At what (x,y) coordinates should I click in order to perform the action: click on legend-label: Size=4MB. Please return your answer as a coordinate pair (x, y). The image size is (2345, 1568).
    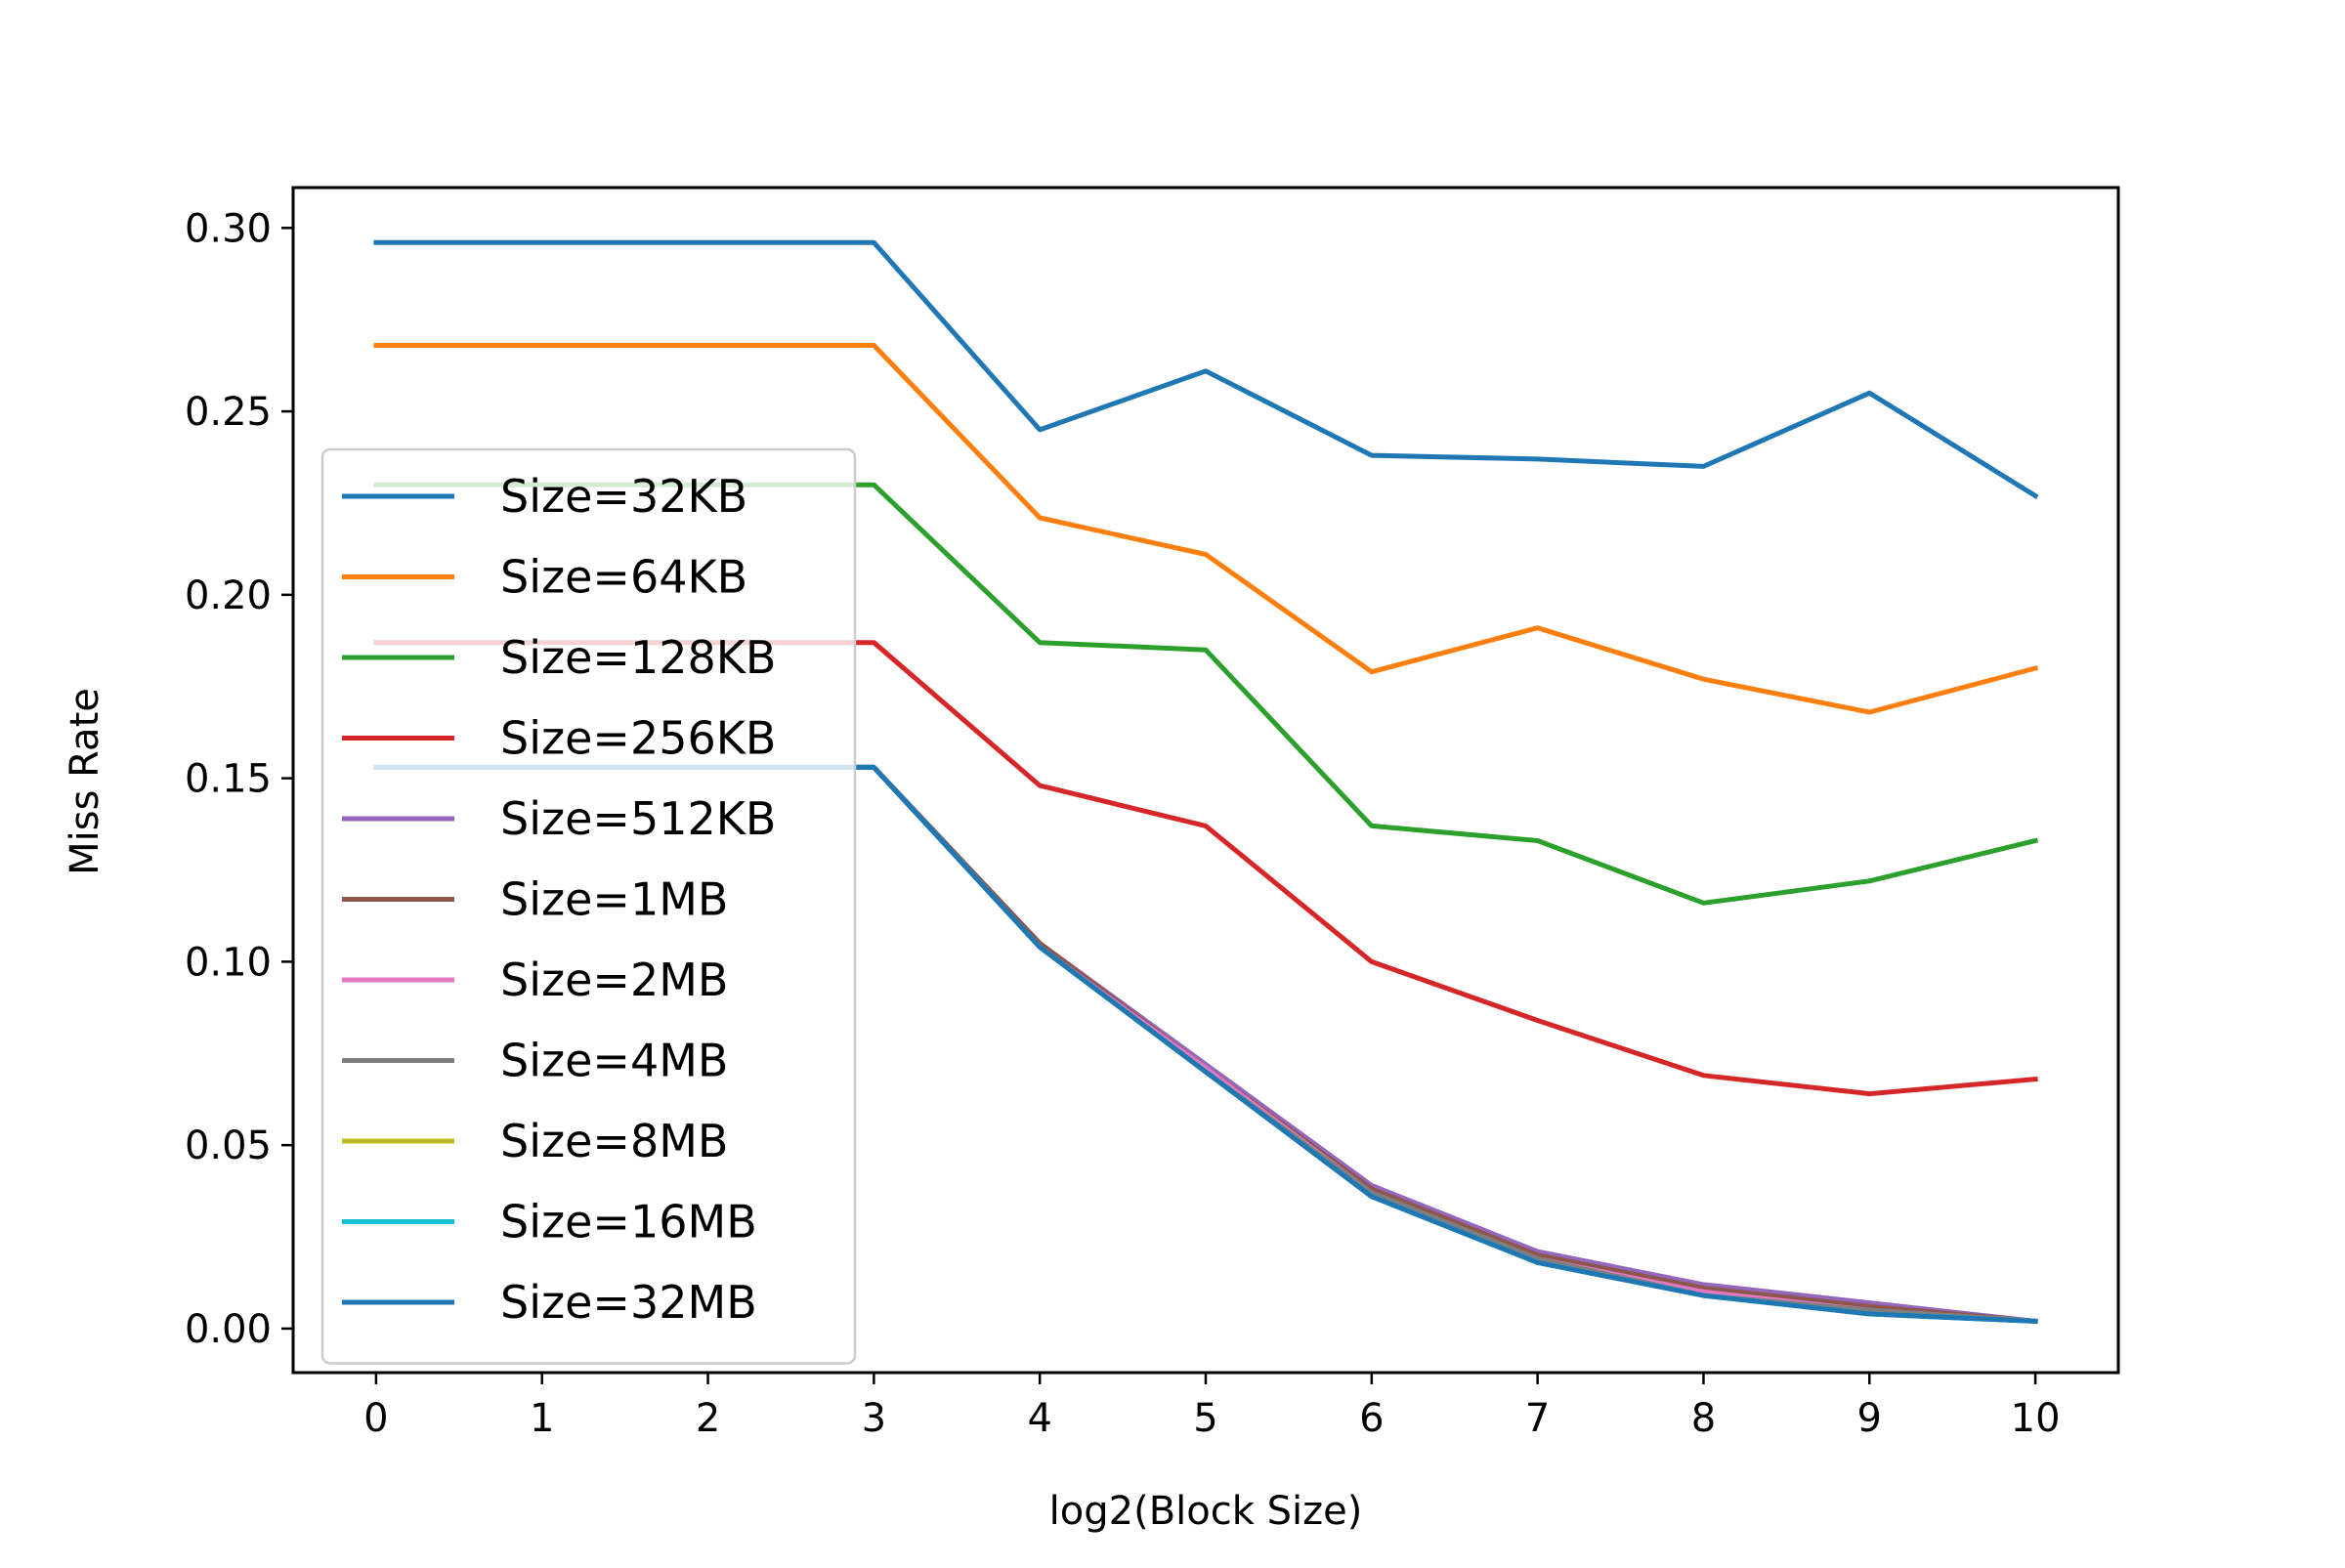
    Looking at the image, I should click on (614, 1061).